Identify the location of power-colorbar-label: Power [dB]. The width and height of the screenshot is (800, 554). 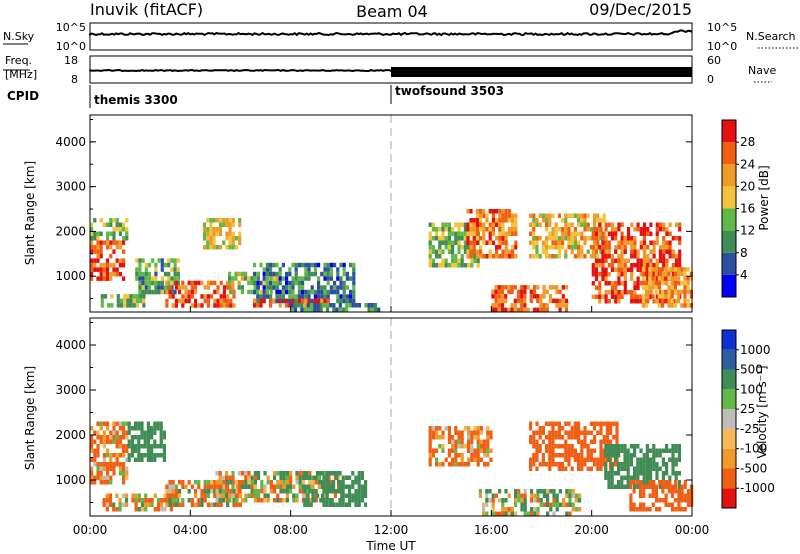
(764, 197).